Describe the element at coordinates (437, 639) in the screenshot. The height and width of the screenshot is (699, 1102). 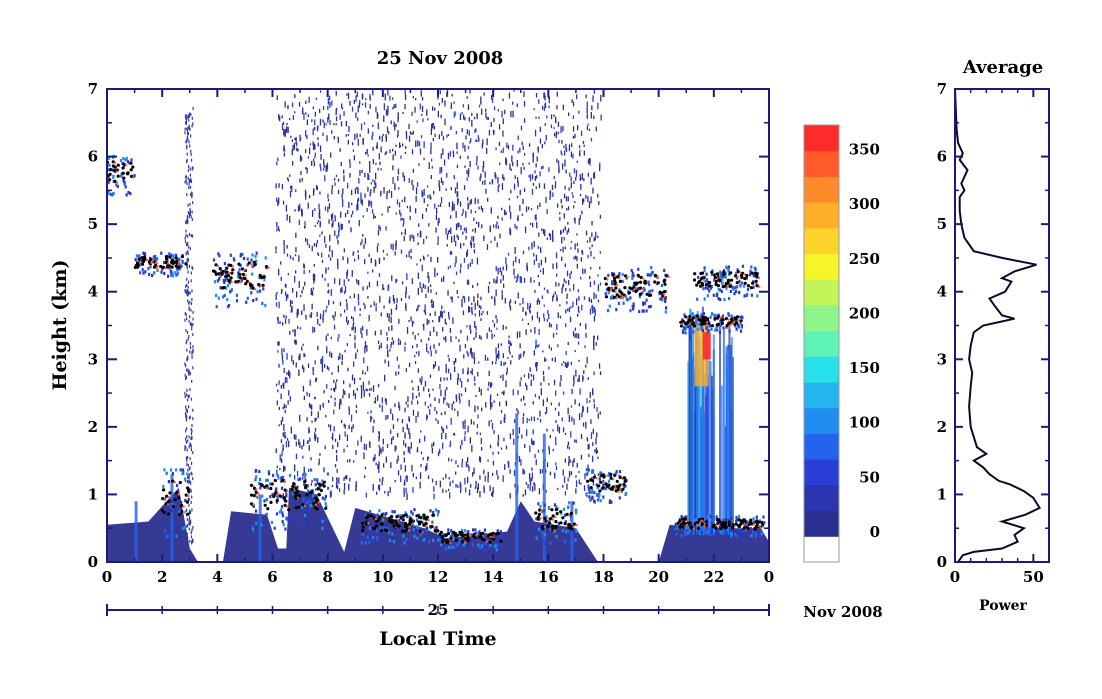
I see `x-axis-label: Local Time` at that location.